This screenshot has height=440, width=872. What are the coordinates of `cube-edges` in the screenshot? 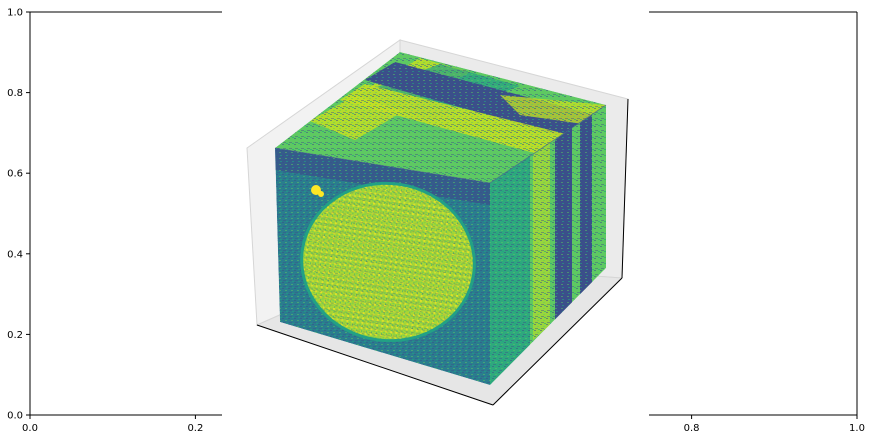 It's located at (440, 144).